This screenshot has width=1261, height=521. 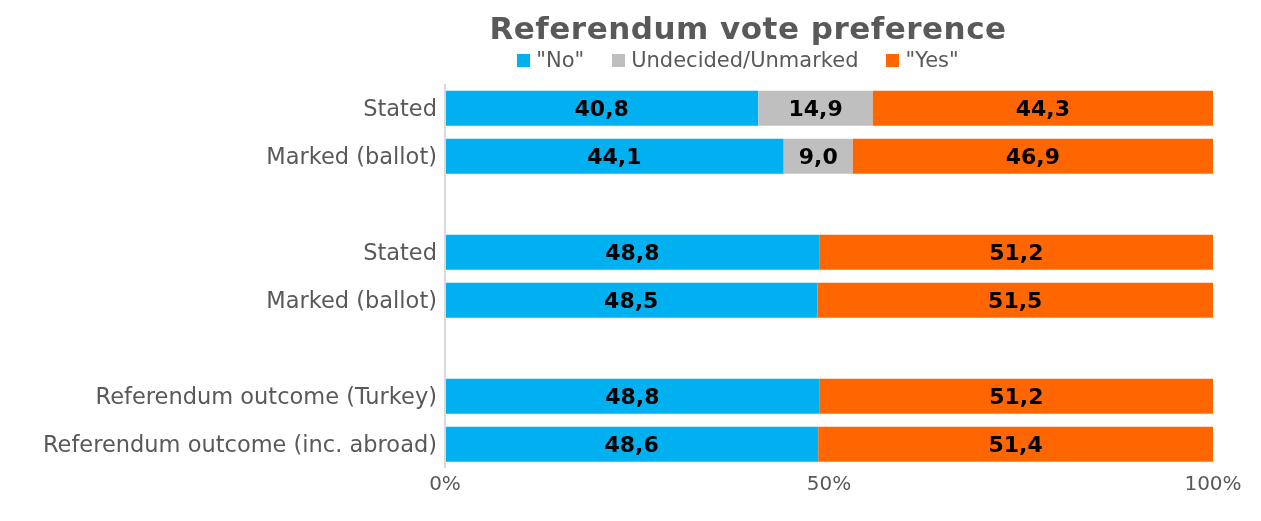 What do you see at coordinates (829, 483) in the screenshot?
I see `x-tick-label: 50%` at bounding box center [829, 483].